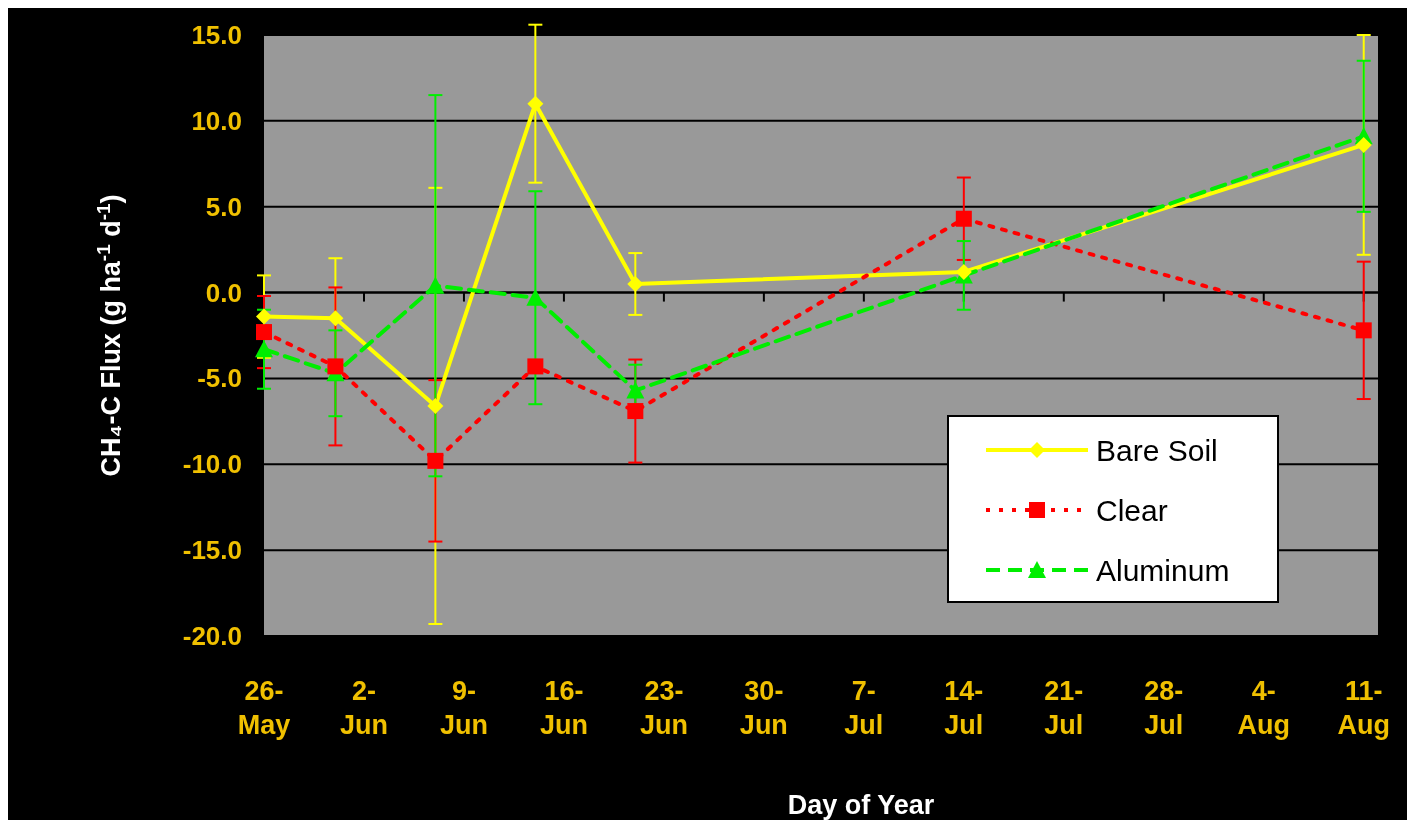  What do you see at coordinates (216, 35) in the screenshot?
I see `y-tick-label: 15.0` at bounding box center [216, 35].